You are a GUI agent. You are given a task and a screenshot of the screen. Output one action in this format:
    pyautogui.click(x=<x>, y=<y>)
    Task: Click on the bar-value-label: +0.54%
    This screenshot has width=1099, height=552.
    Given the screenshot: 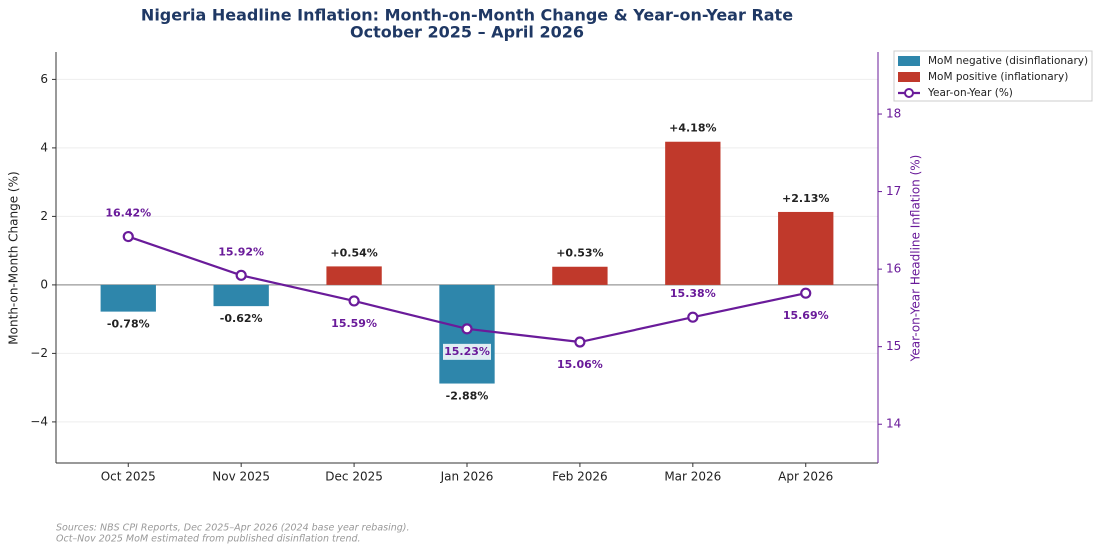 What is the action you would take?
    pyautogui.click(x=353, y=252)
    